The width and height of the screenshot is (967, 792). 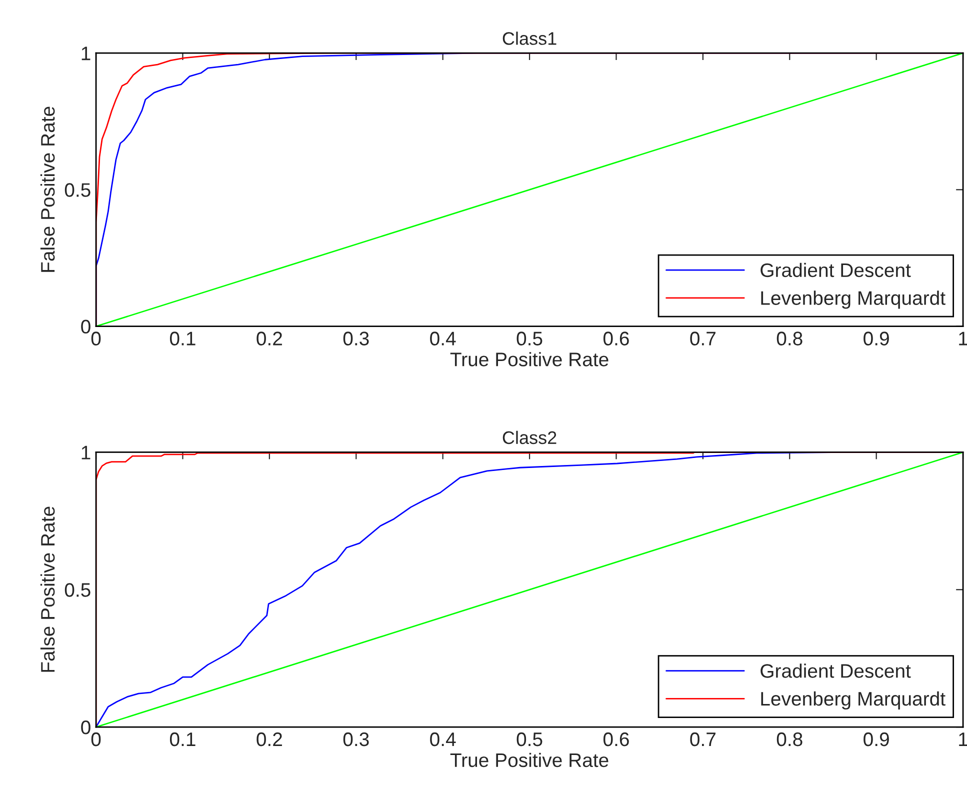 What do you see at coordinates (529, 437) in the screenshot?
I see `chart-title: Class2` at bounding box center [529, 437].